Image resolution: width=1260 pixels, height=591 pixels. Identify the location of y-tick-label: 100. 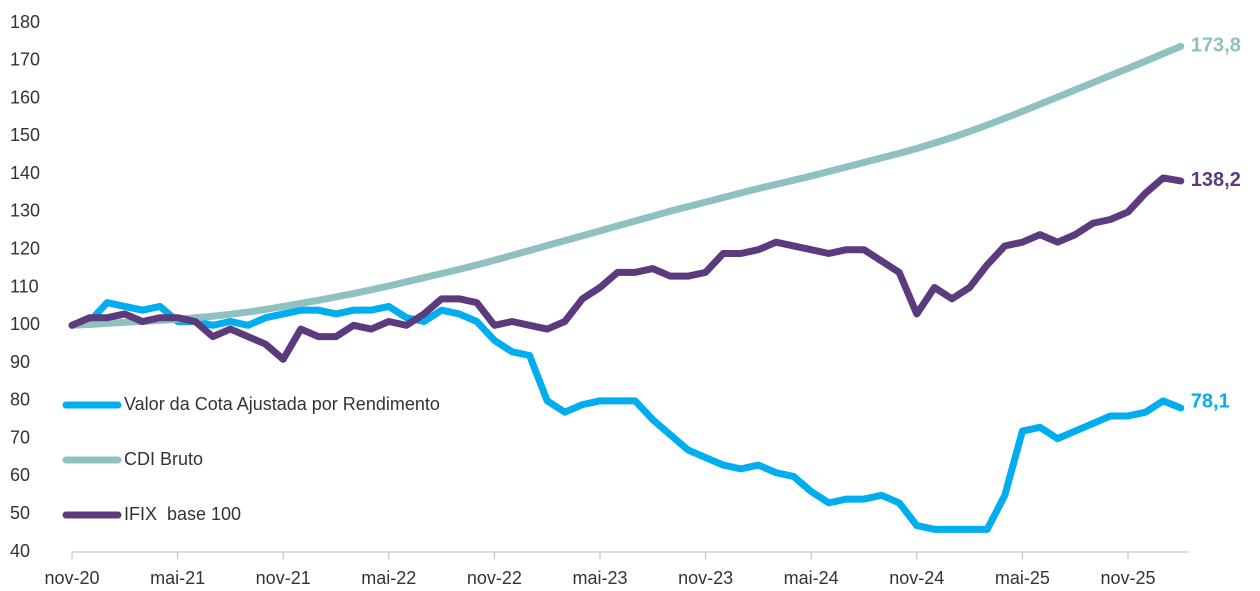
(25, 324).